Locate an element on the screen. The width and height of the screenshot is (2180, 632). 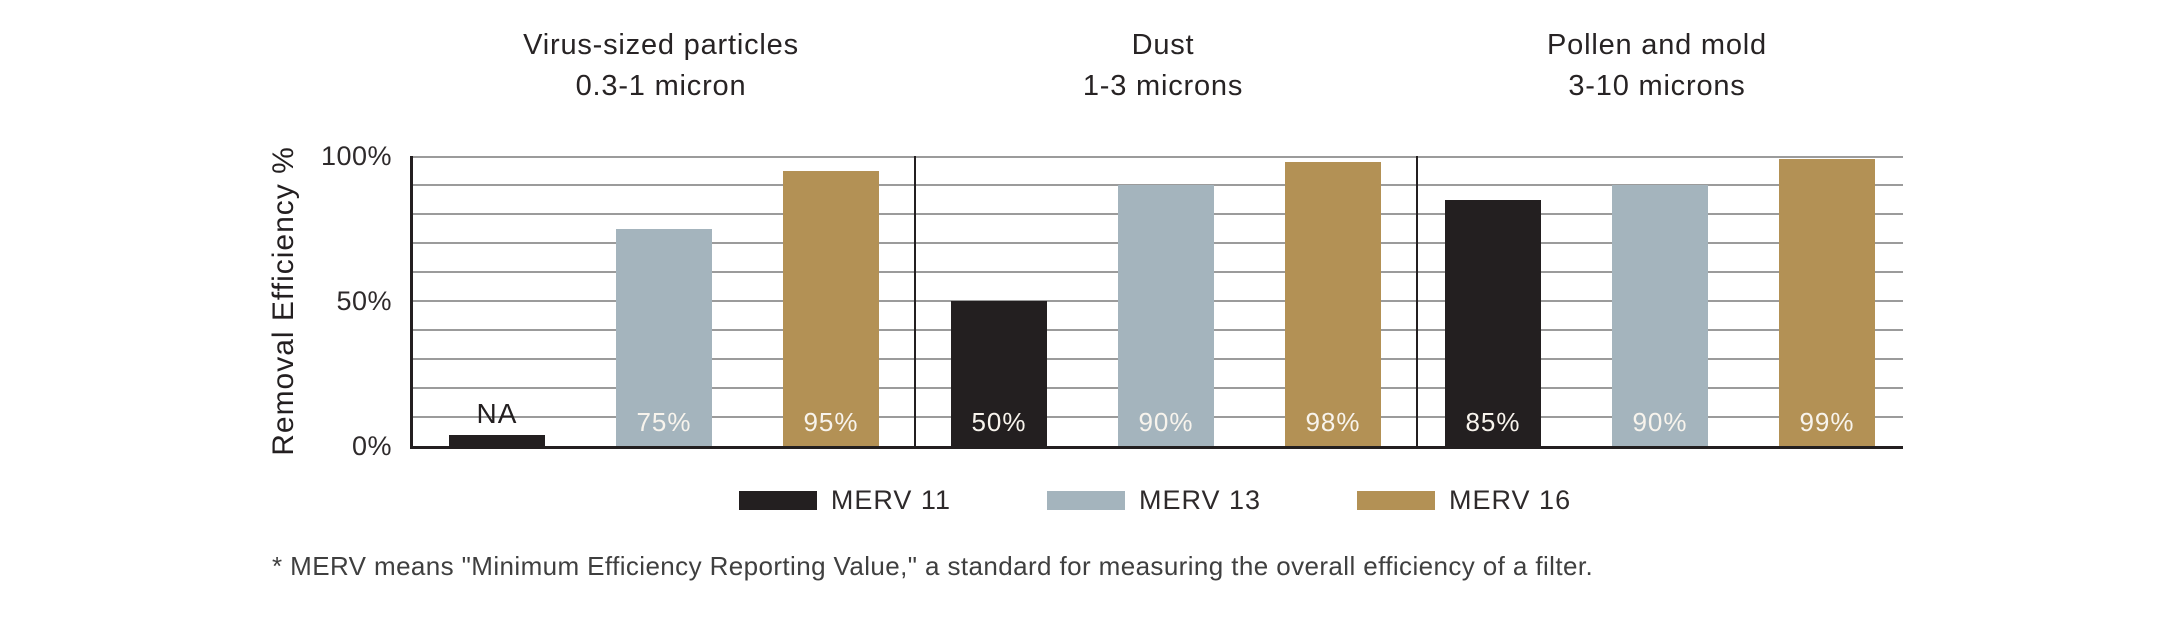
legend: MERV 11 MERV 13 MERV 16 is located at coordinates (1155, 500).